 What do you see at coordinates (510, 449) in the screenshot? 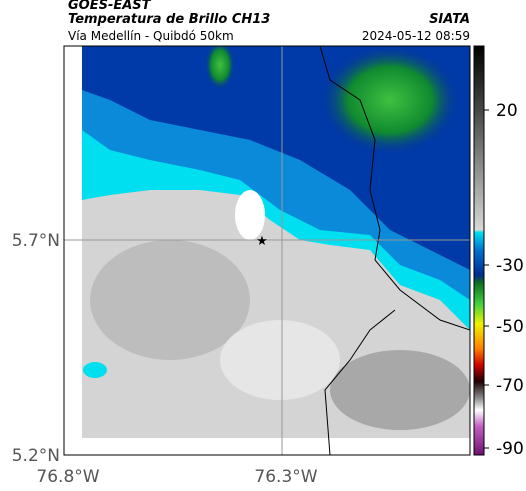
I see `colorbar-label: -90` at bounding box center [510, 449].